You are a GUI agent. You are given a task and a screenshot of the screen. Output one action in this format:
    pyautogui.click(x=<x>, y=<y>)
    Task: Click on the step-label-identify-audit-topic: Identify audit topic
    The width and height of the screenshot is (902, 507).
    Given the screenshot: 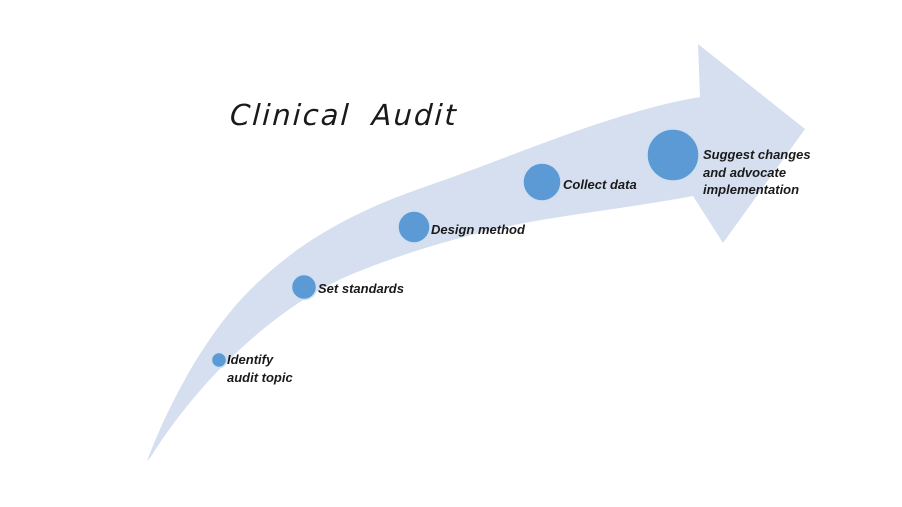 What is the action you would take?
    pyautogui.click(x=260, y=368)
    